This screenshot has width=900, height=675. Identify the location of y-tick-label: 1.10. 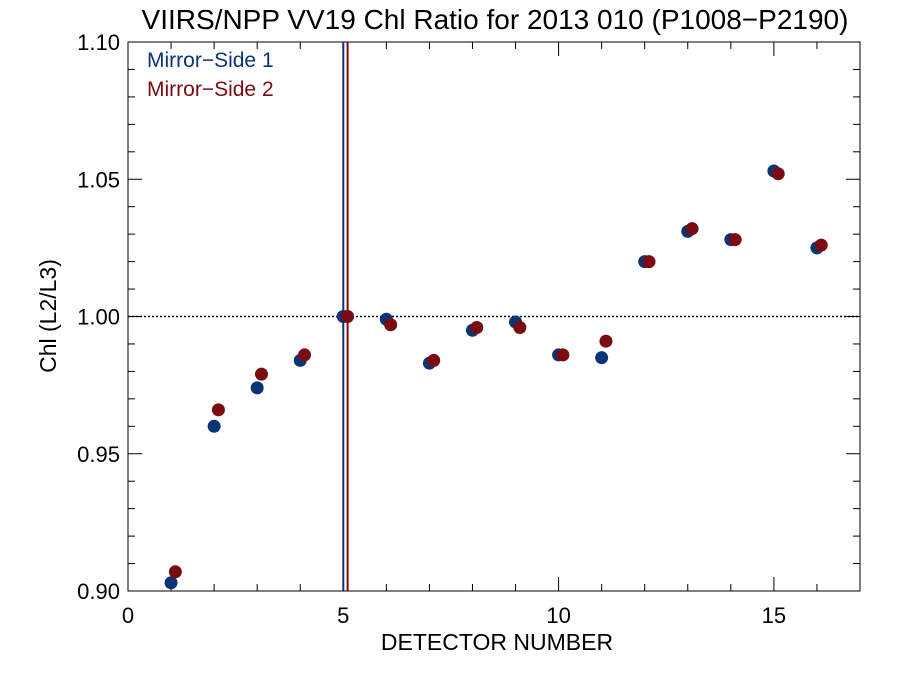
(98, 42).